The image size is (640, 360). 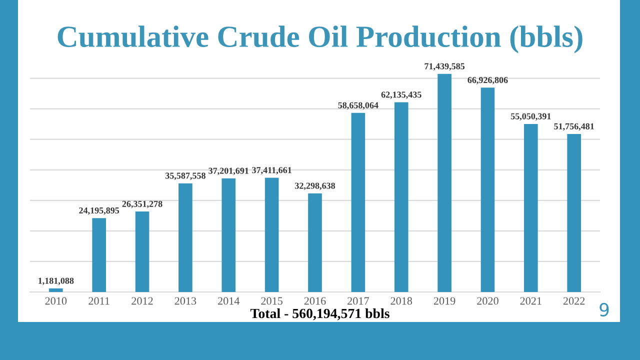 I want to click on data-label: 66,926,806, so click(x=488, y=80).